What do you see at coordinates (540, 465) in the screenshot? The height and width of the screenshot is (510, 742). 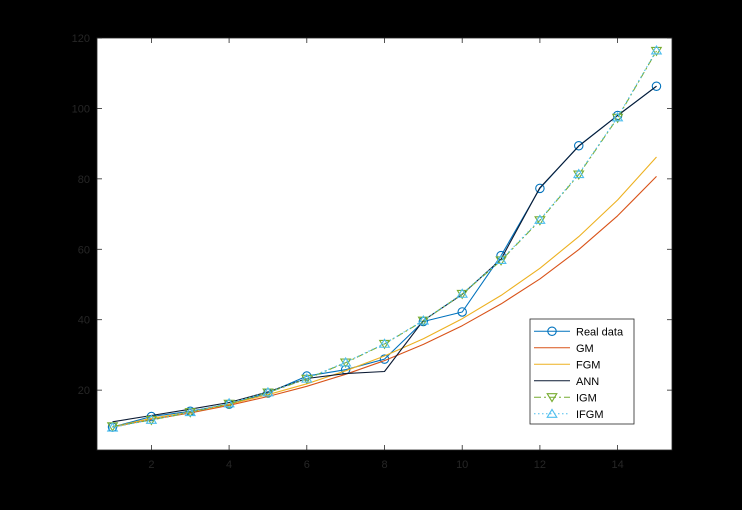 I see `x-tick-label: 12` at bounding box center [540, 465].